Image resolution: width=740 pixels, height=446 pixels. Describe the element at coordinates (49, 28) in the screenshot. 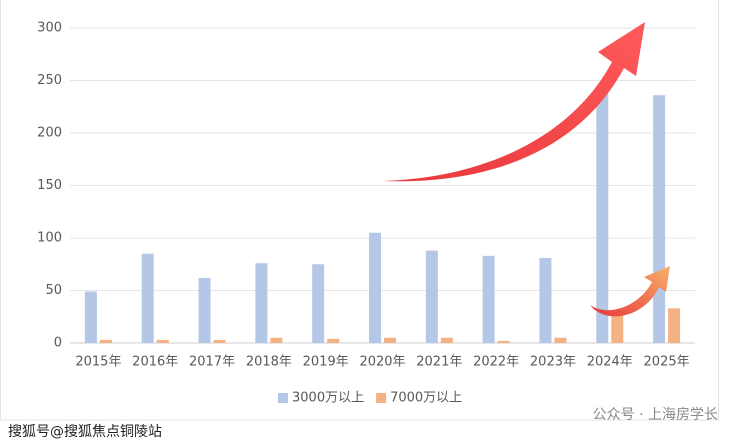

I see `y-tick-label: 300` at that location.